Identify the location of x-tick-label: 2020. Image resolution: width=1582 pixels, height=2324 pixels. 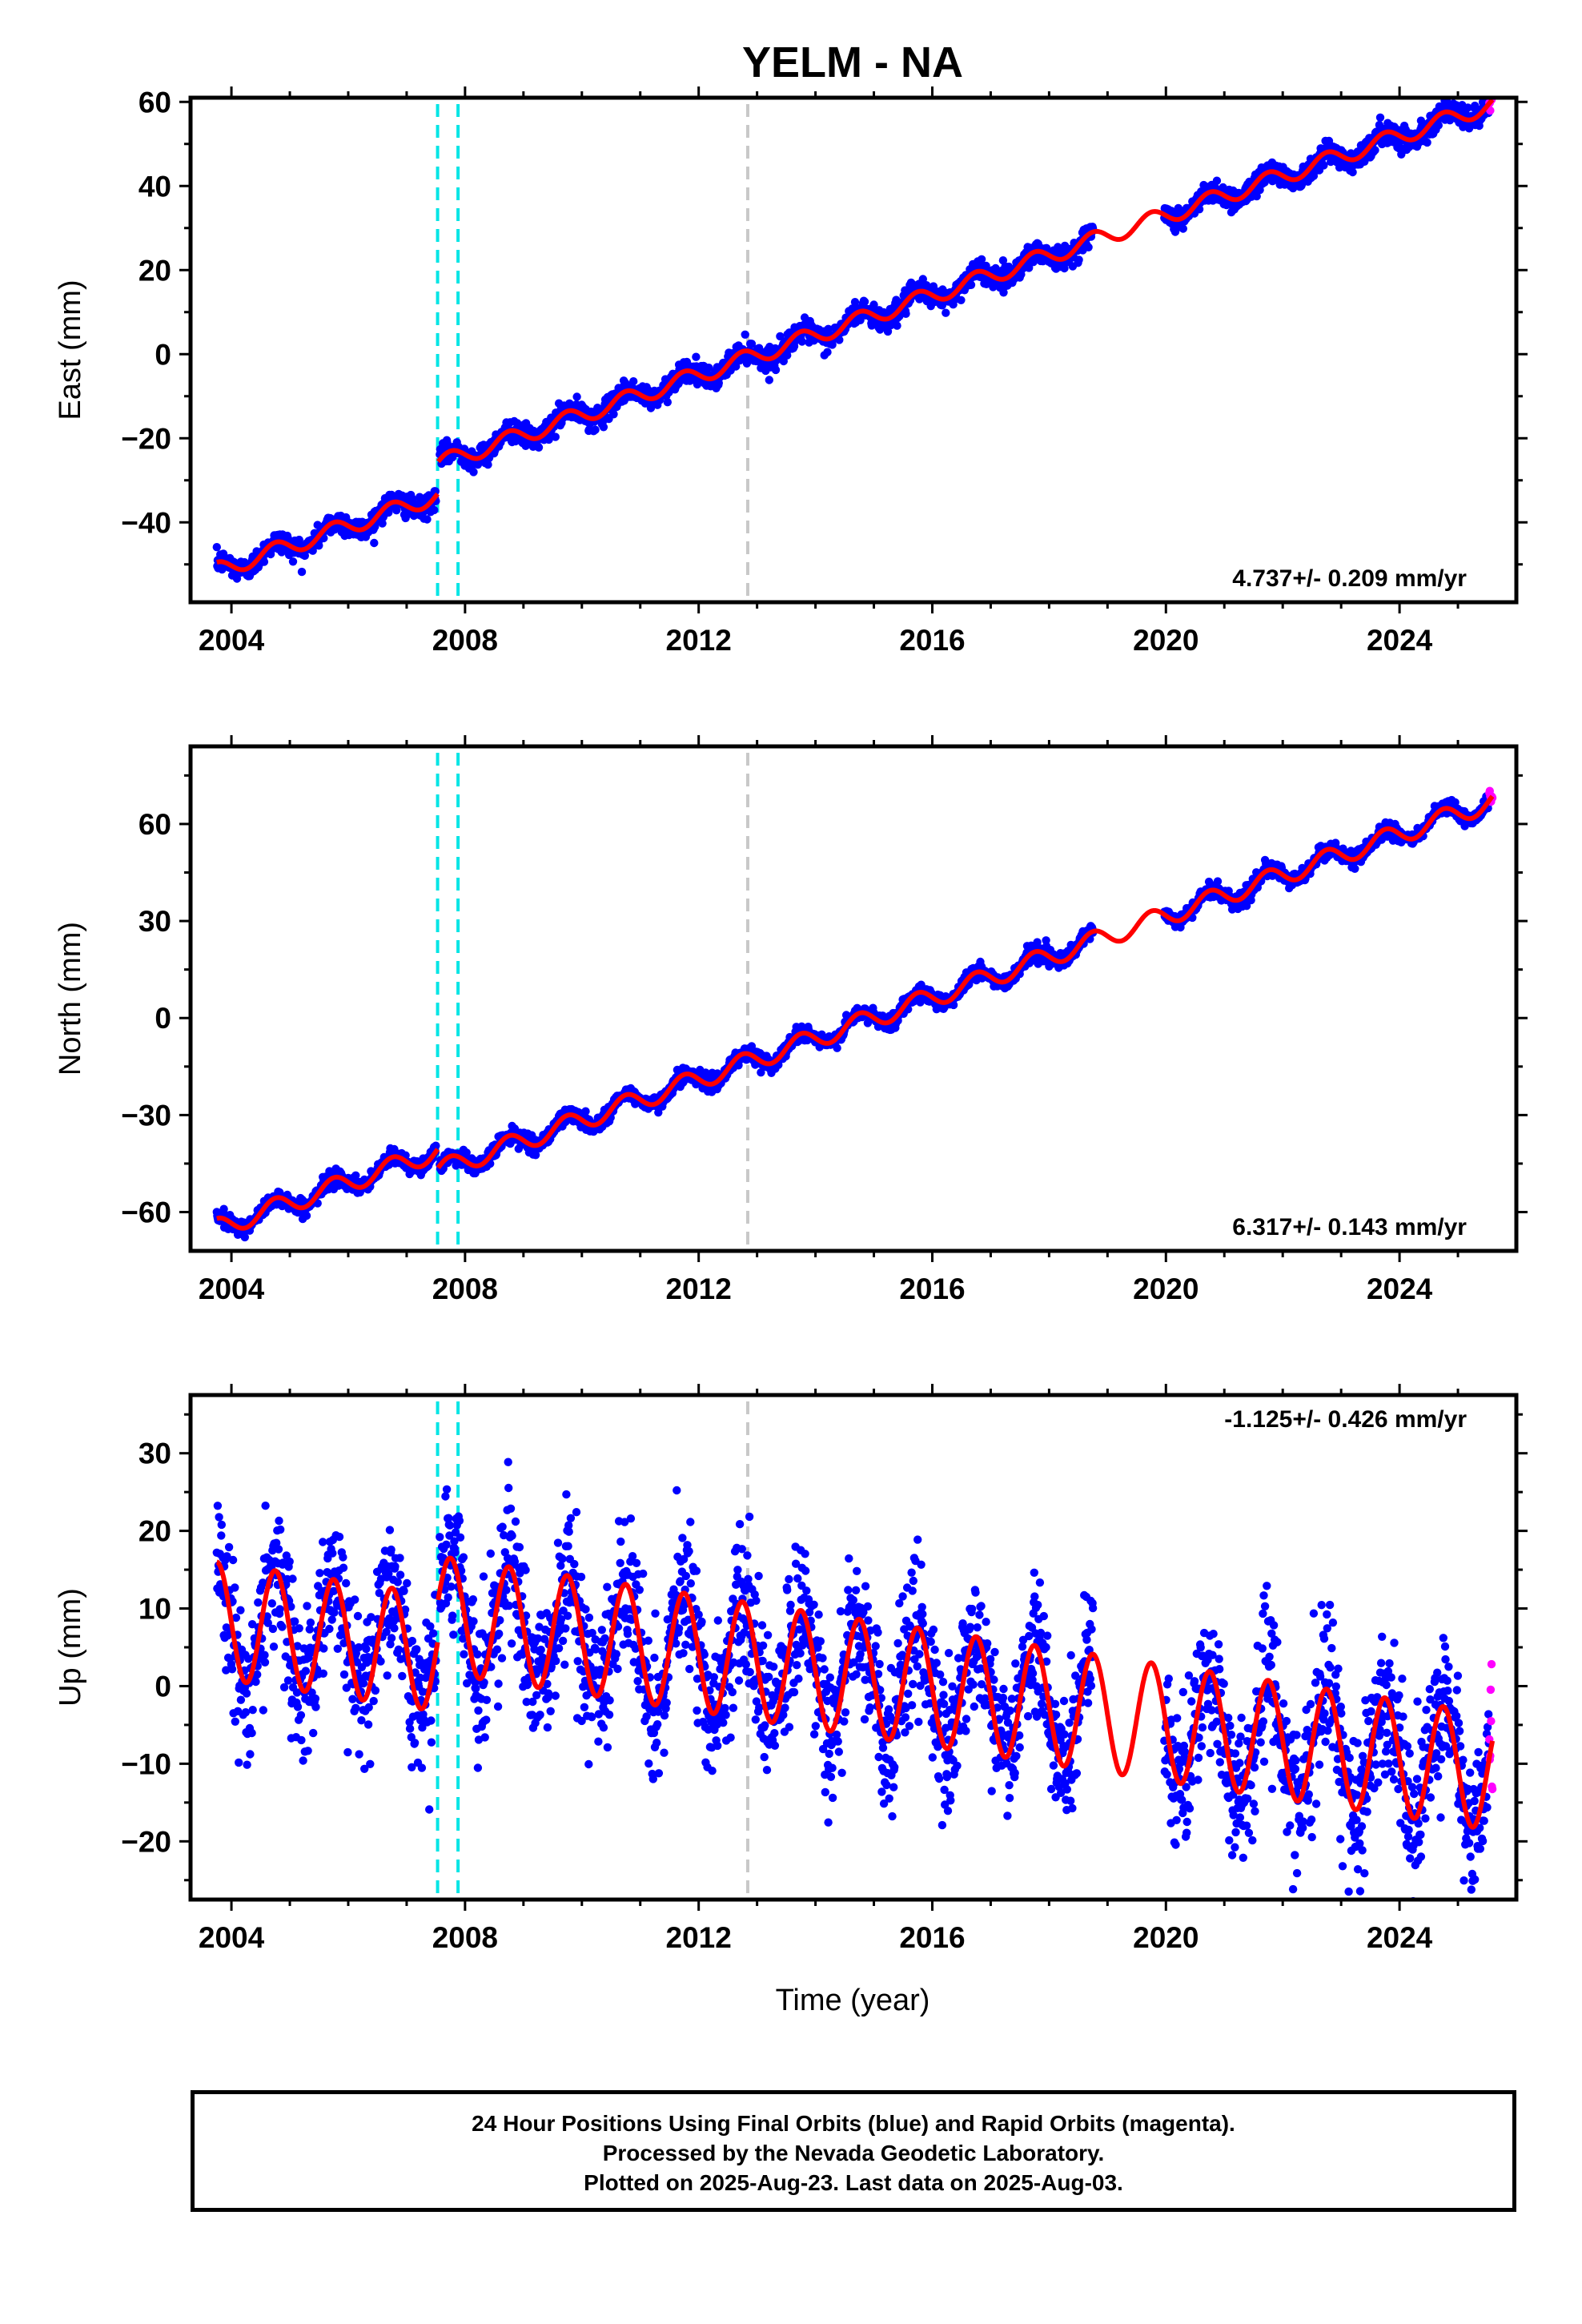
(1166, 640).